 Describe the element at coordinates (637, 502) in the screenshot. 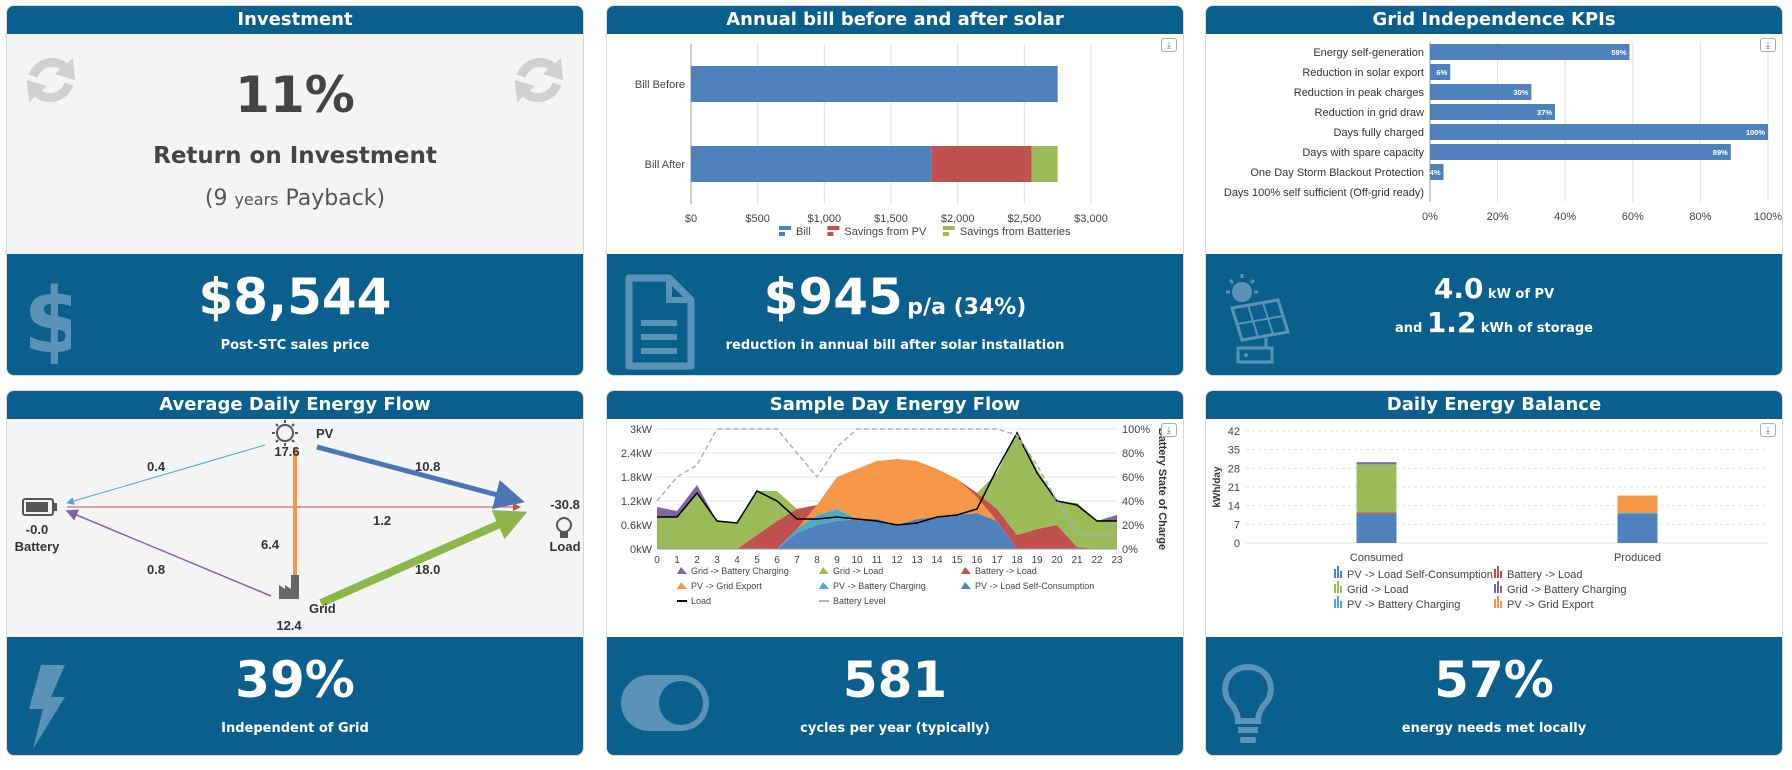

I see `y-tick-label: 1.2kW` at that location.